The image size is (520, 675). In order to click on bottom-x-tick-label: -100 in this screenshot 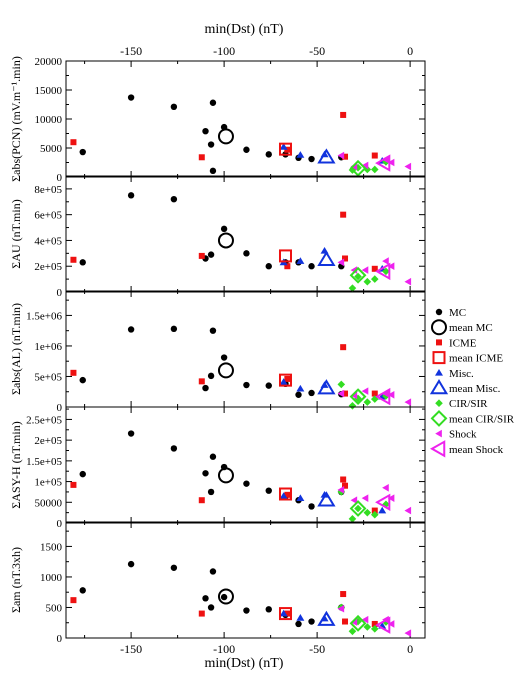, I will do `click(224, 649)`.